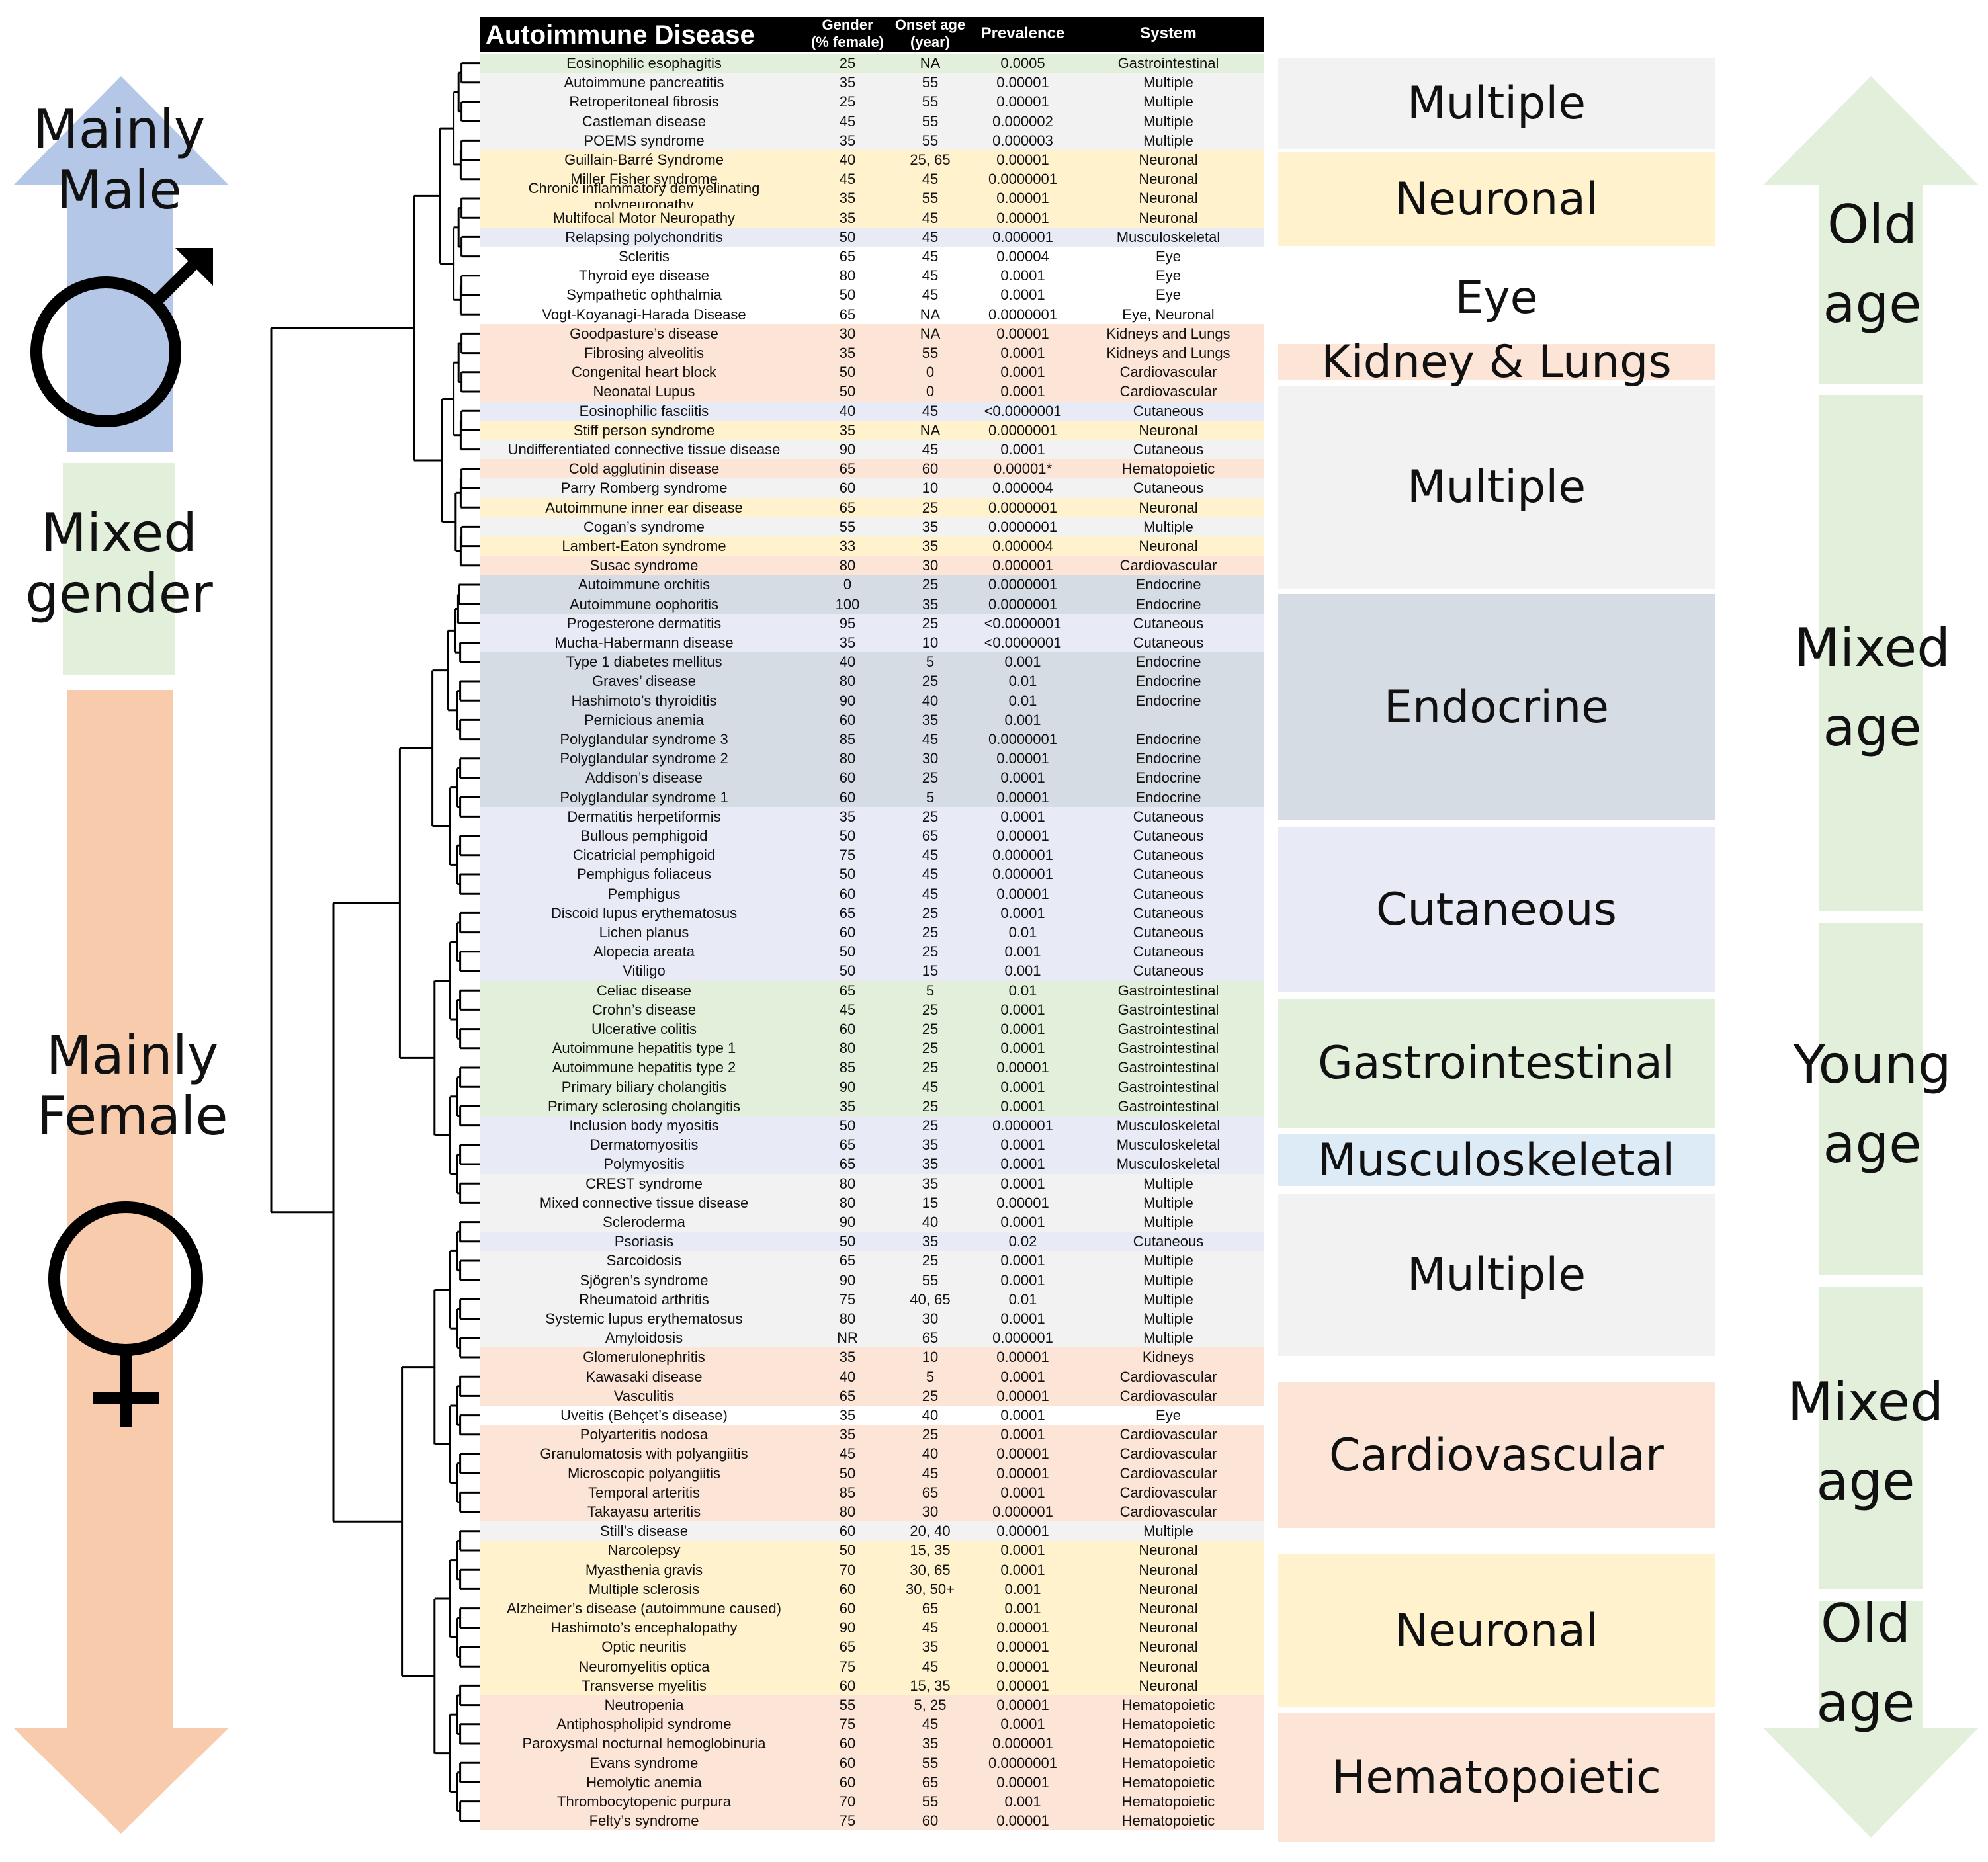 The image size is (1988, 1862). Describe the element at coordinates (1496, 487) in the screenshot. I see `category-label: Multiple` at that location.